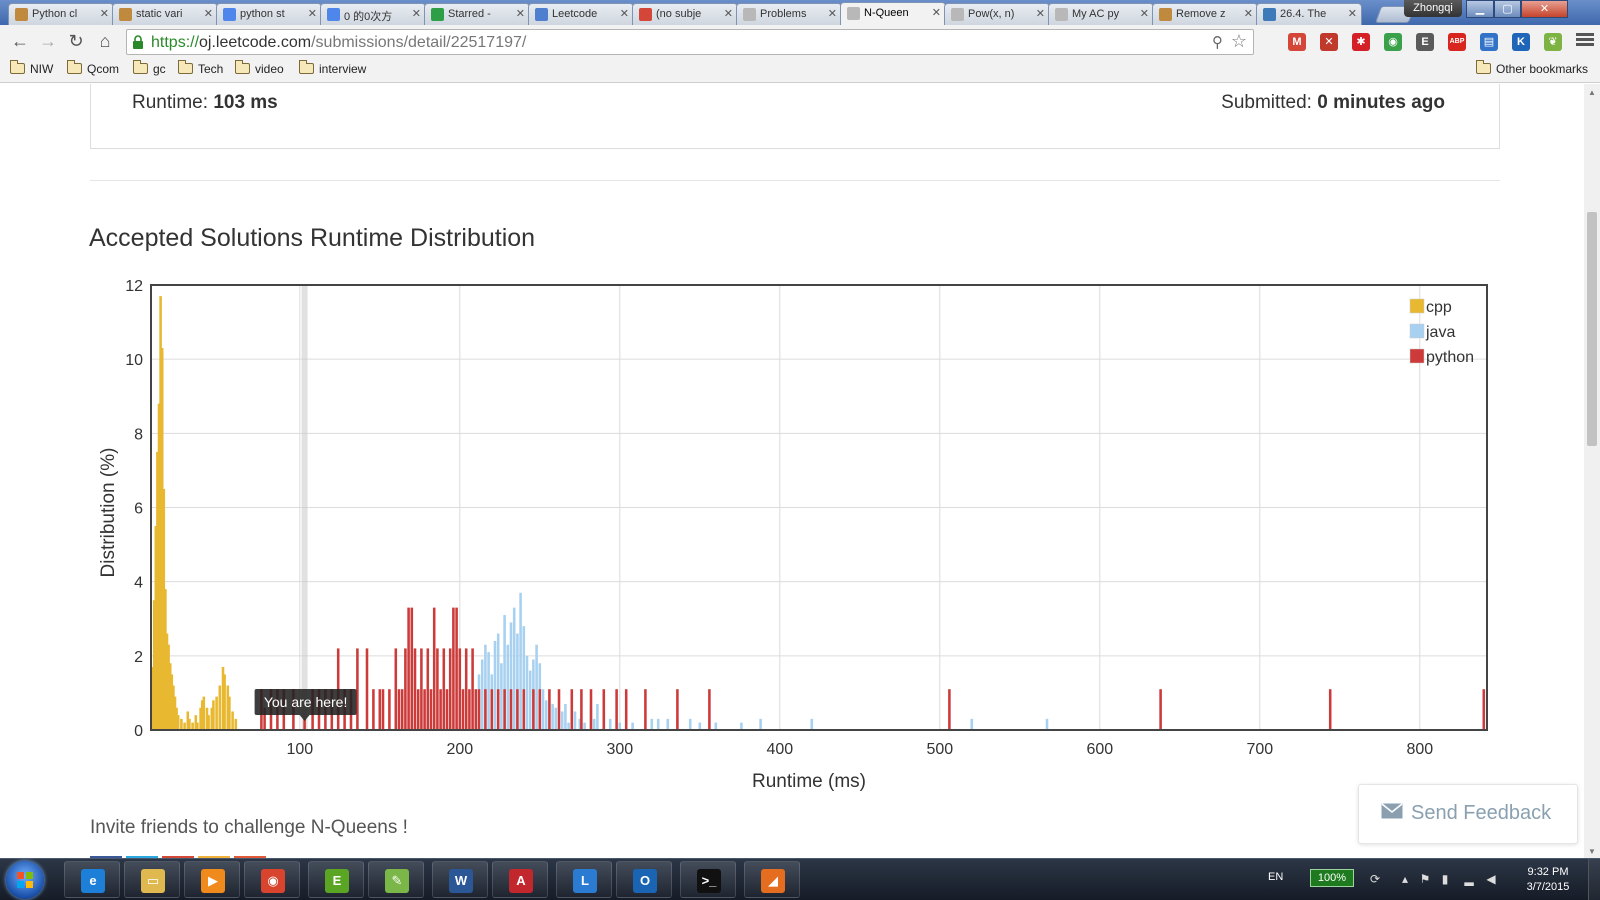  Describe the element at coordinates (1361, 42) in the screenshot. I see `puzzle-extension-icon: ✱` at that location.